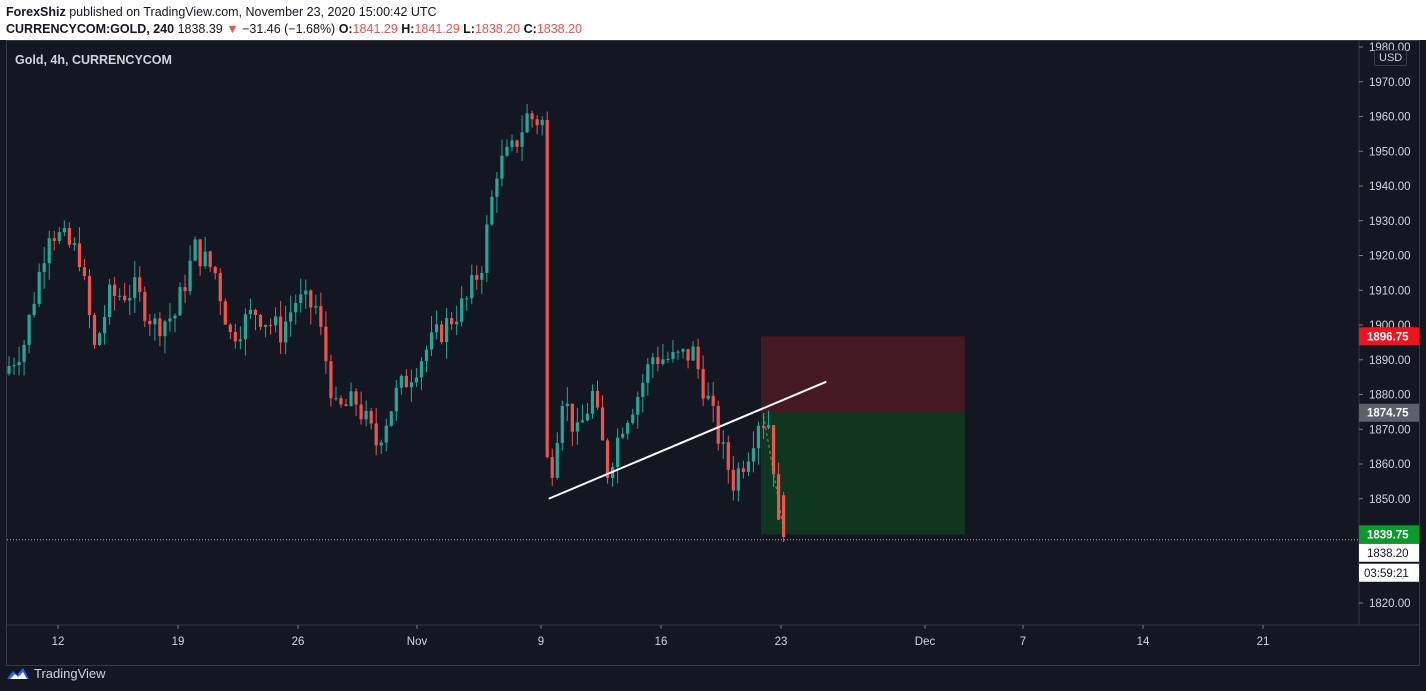  Describe the element at coordinates (1391, 58) in the screenshot. I see `currency-badge: USD` at that location.